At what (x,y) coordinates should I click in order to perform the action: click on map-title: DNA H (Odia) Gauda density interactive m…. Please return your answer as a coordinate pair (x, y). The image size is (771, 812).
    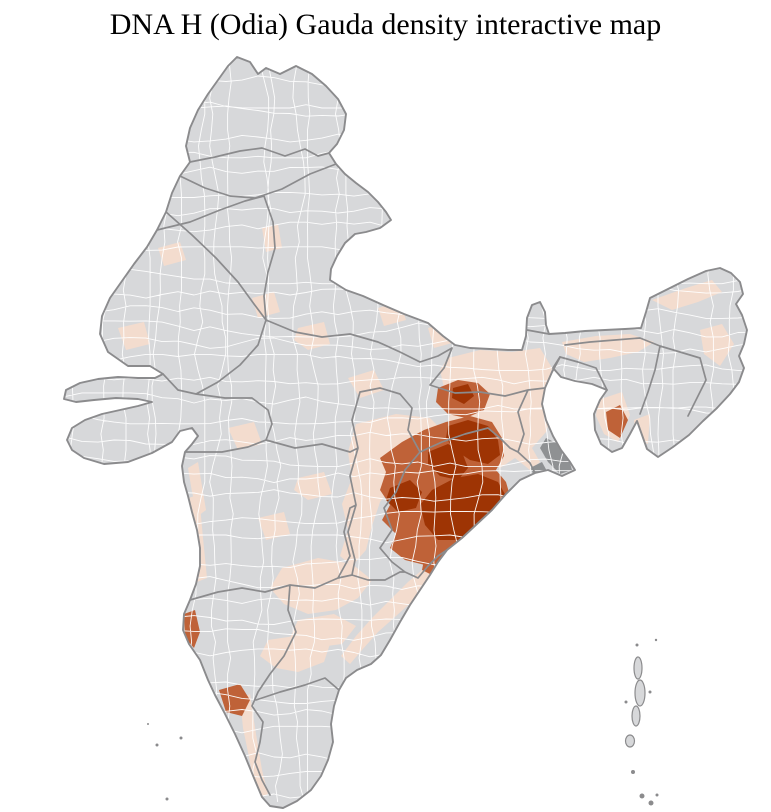
    Looking at the image, I should click on (385, 24).